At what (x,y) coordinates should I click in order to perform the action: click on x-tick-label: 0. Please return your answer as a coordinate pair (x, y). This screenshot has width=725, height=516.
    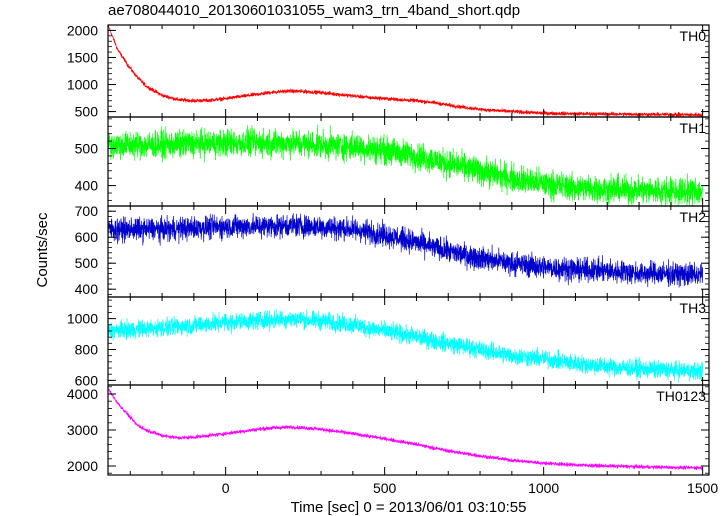
    Looking at the image, I should click on (226, 488).